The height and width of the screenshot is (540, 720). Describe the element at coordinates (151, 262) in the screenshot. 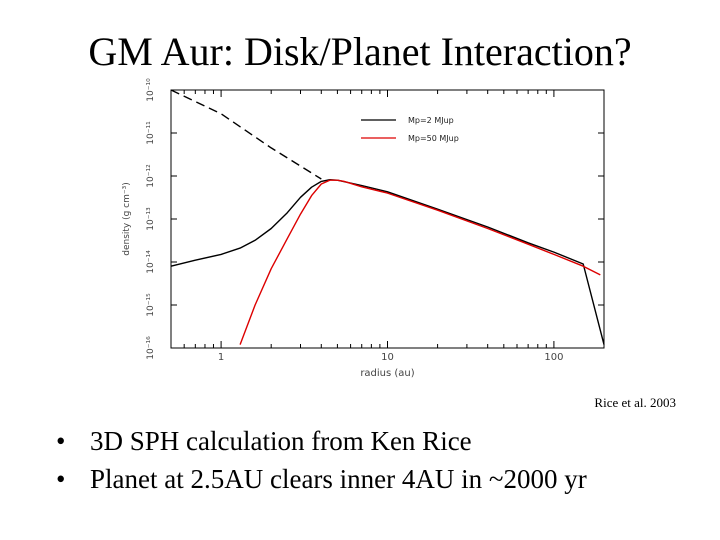

I see `y-tick-label: 10⁻¹⁴` at that location.